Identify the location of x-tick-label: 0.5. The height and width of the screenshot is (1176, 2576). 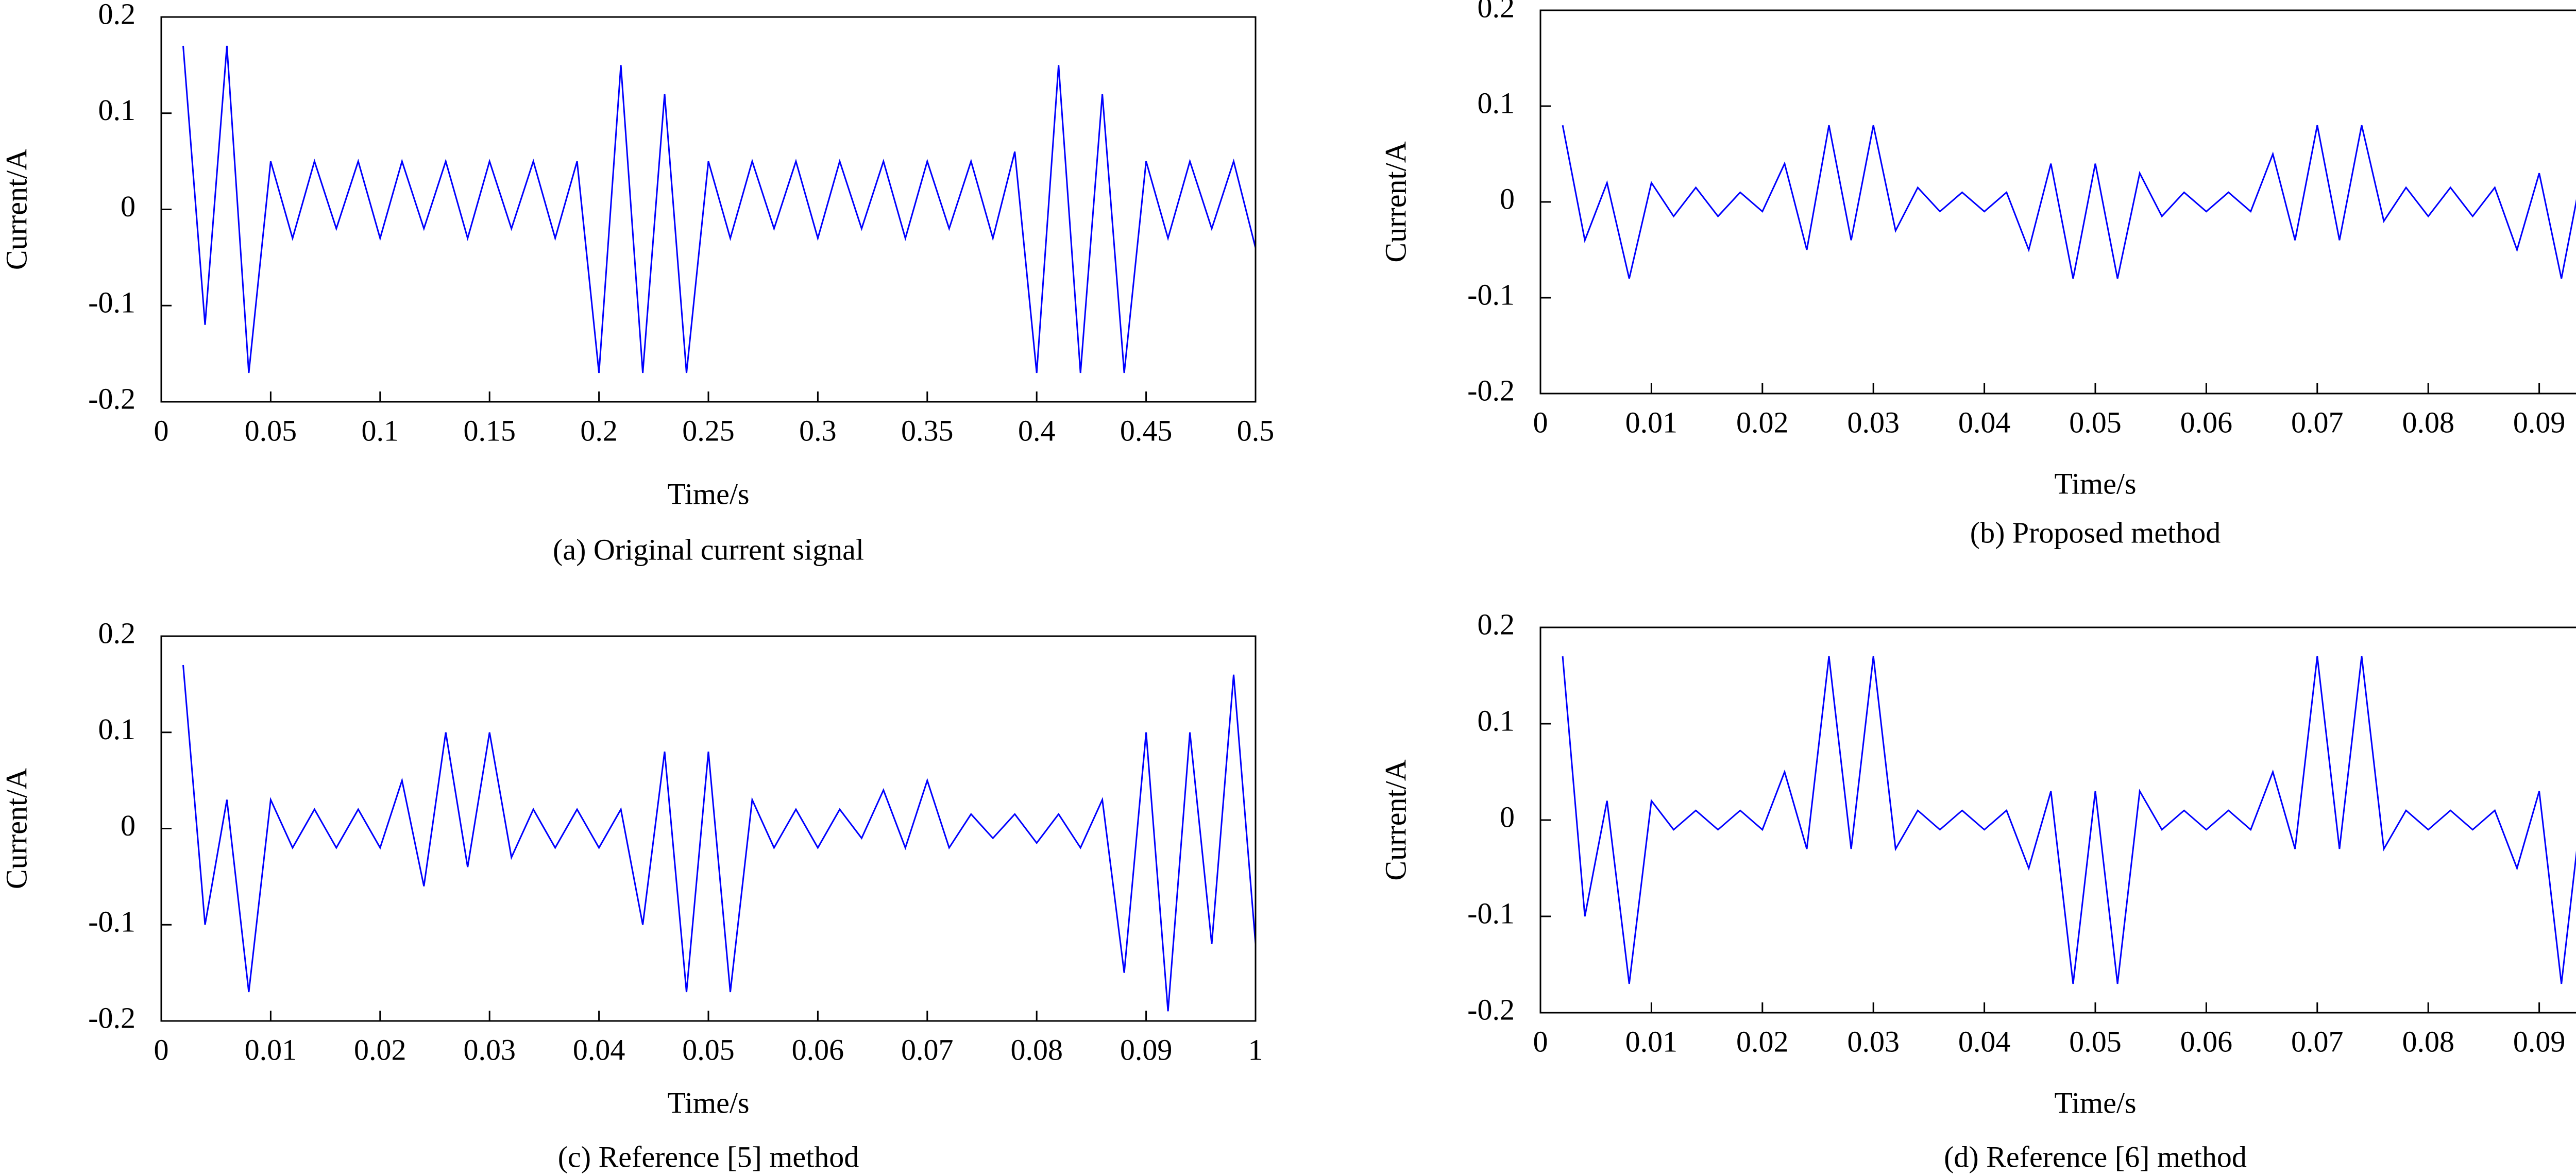
(1256, 431).